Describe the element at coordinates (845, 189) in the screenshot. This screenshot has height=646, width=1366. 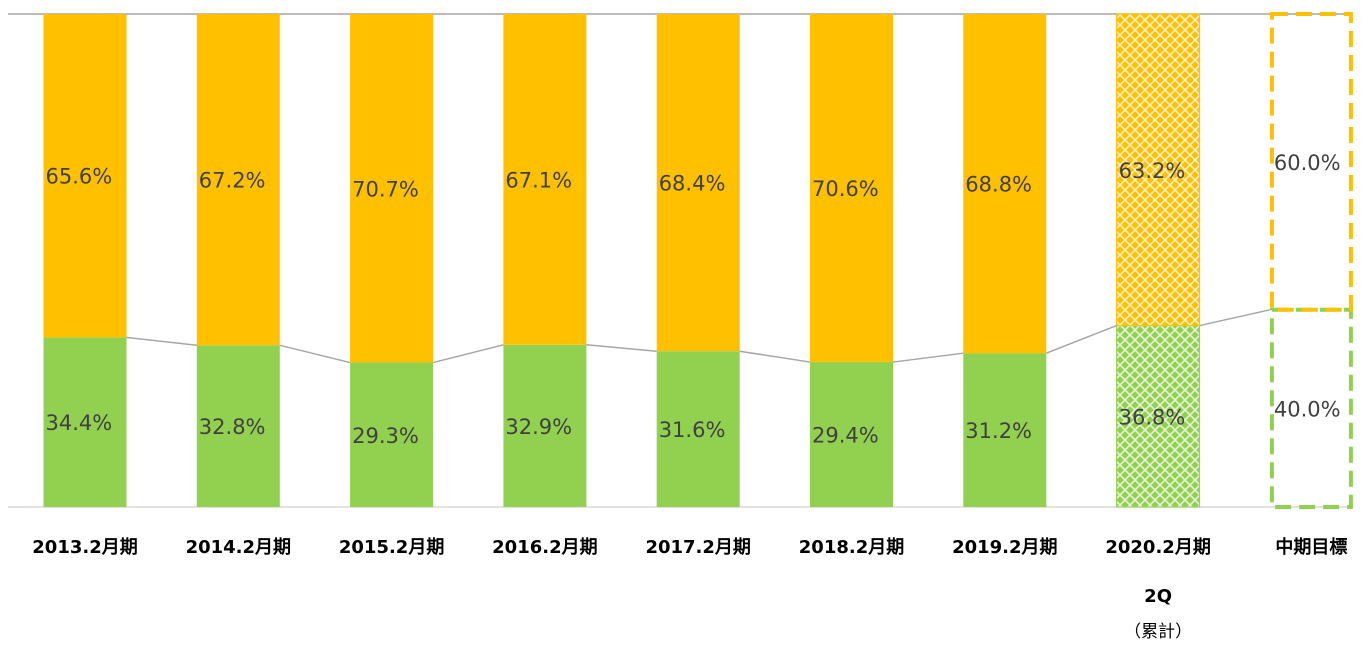
I see `value-label: 70.6%` at that location.